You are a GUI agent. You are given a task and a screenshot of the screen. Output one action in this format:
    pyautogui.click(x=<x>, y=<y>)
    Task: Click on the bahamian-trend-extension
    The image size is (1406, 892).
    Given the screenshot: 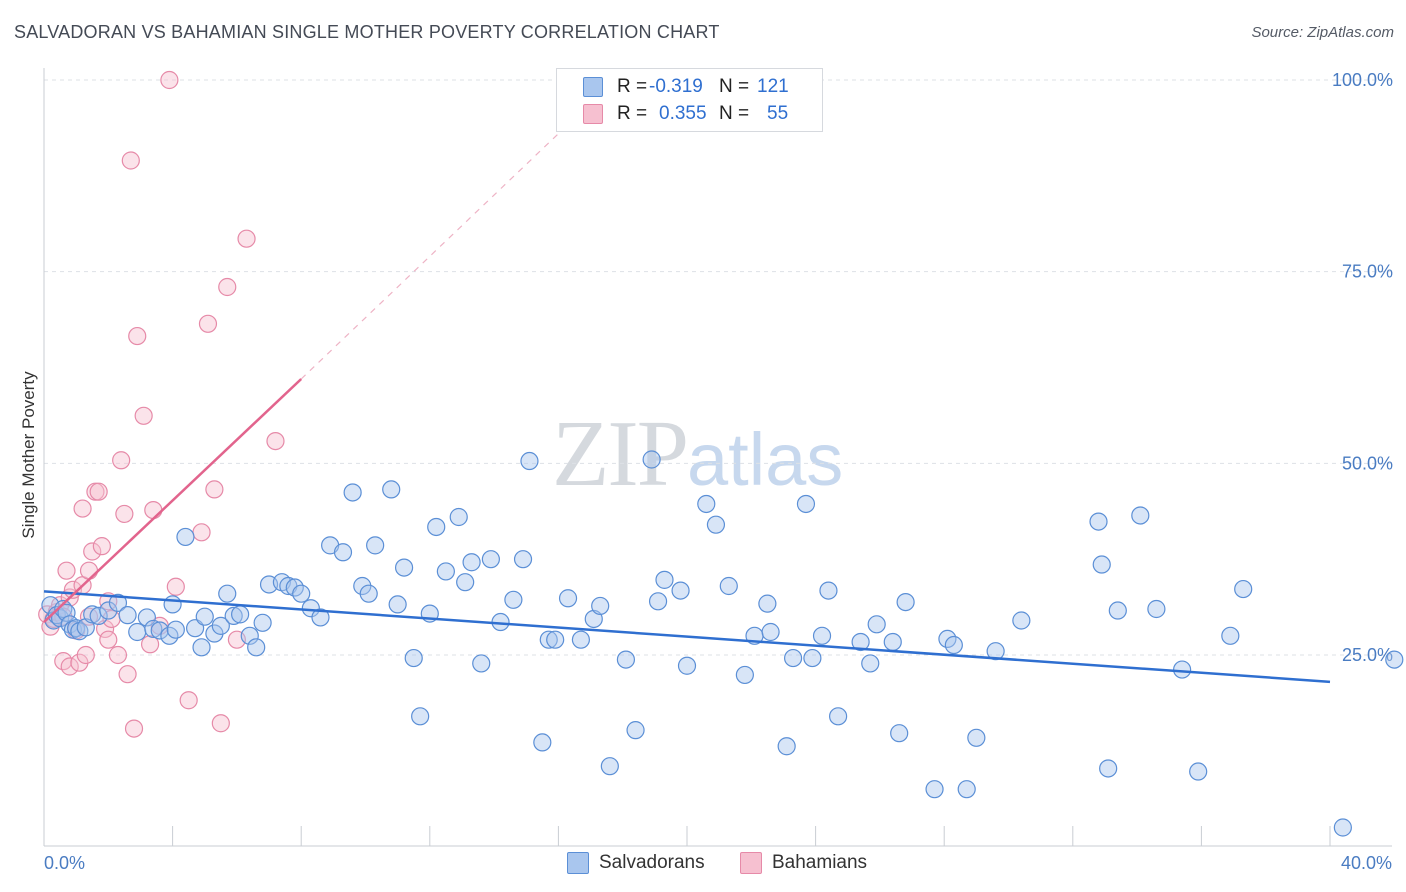 What is the action you would take?
    pyautogui.click(x=445, y=241)
    